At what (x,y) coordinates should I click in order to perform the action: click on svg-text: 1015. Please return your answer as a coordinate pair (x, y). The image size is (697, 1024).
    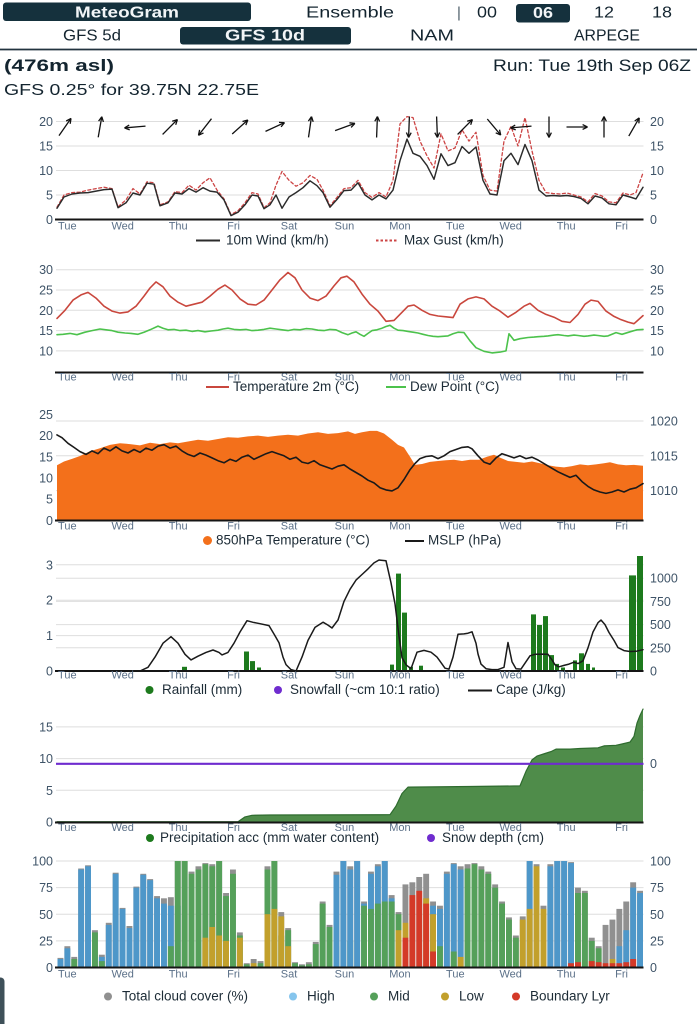
    Looking at the image, I should click on (664, 456).